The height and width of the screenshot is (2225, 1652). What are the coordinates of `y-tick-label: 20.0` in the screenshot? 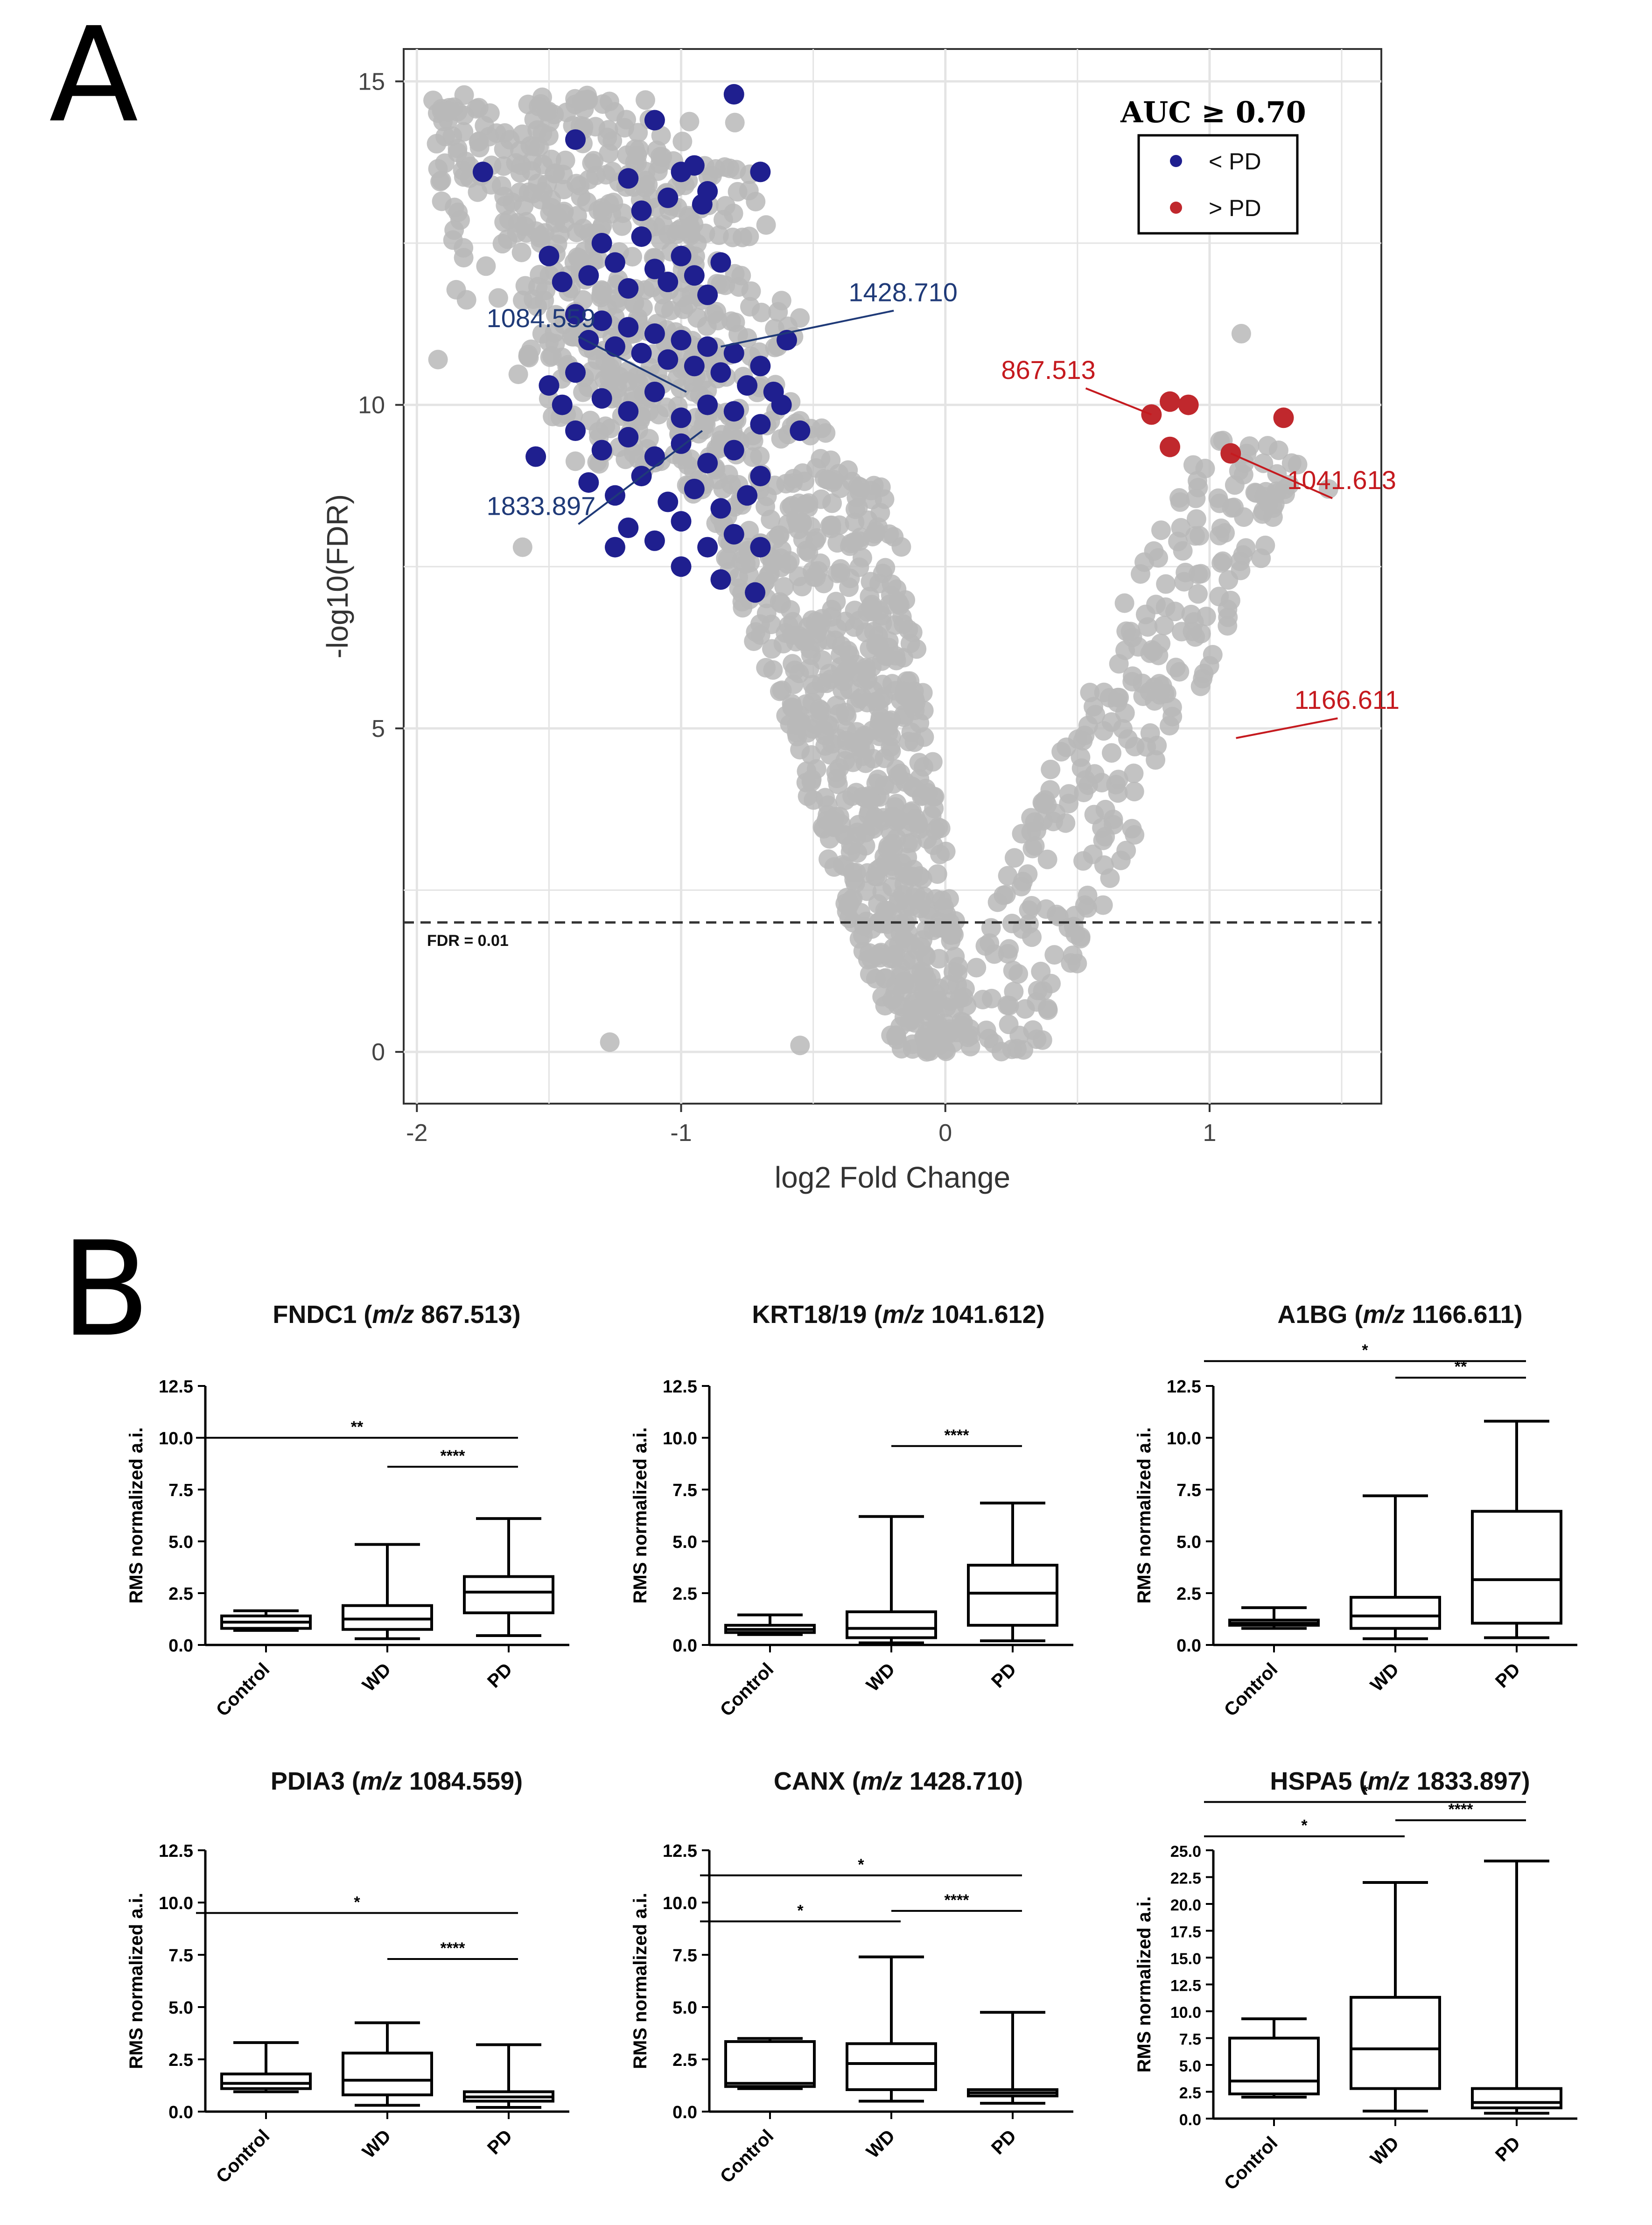 It's located at (1185, 1905).